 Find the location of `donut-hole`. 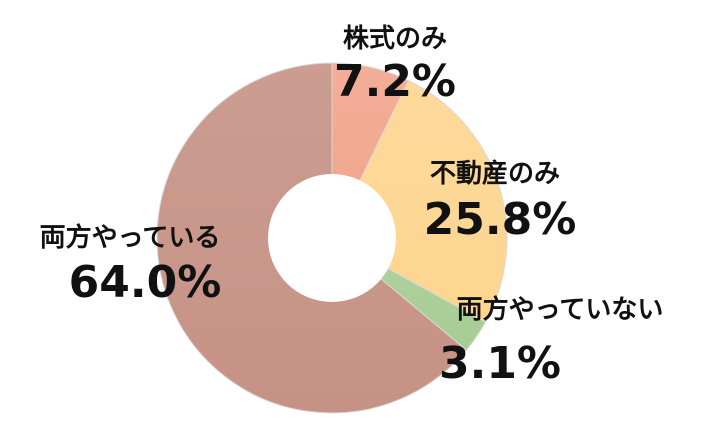

donut-hole is located at coordinates (332, 238).